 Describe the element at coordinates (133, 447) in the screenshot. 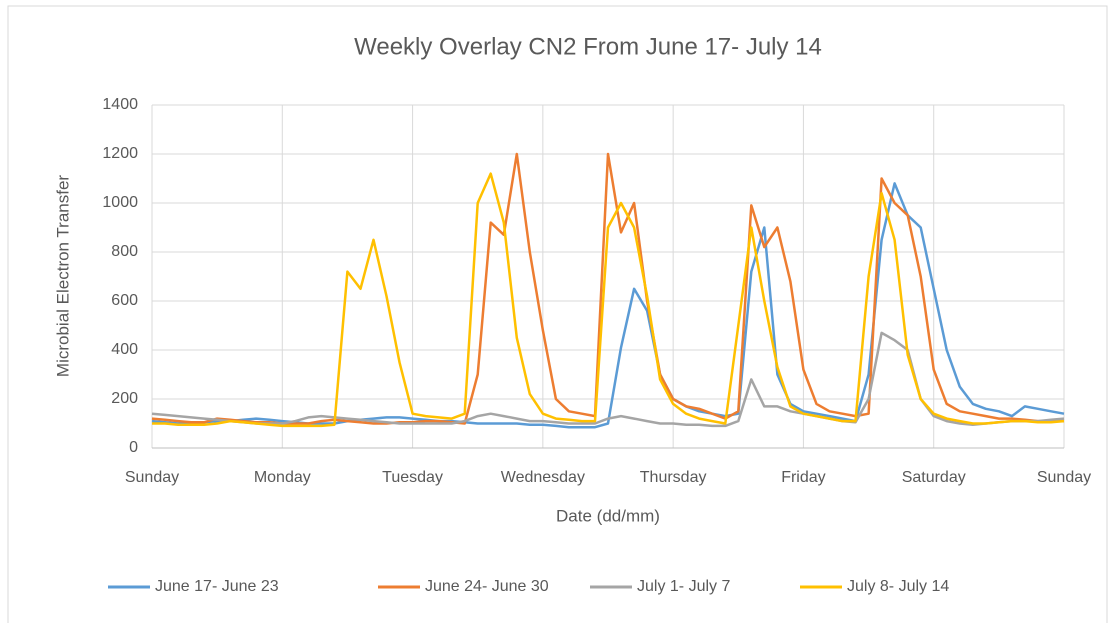

I see `y-tick-label: 0` at that location.